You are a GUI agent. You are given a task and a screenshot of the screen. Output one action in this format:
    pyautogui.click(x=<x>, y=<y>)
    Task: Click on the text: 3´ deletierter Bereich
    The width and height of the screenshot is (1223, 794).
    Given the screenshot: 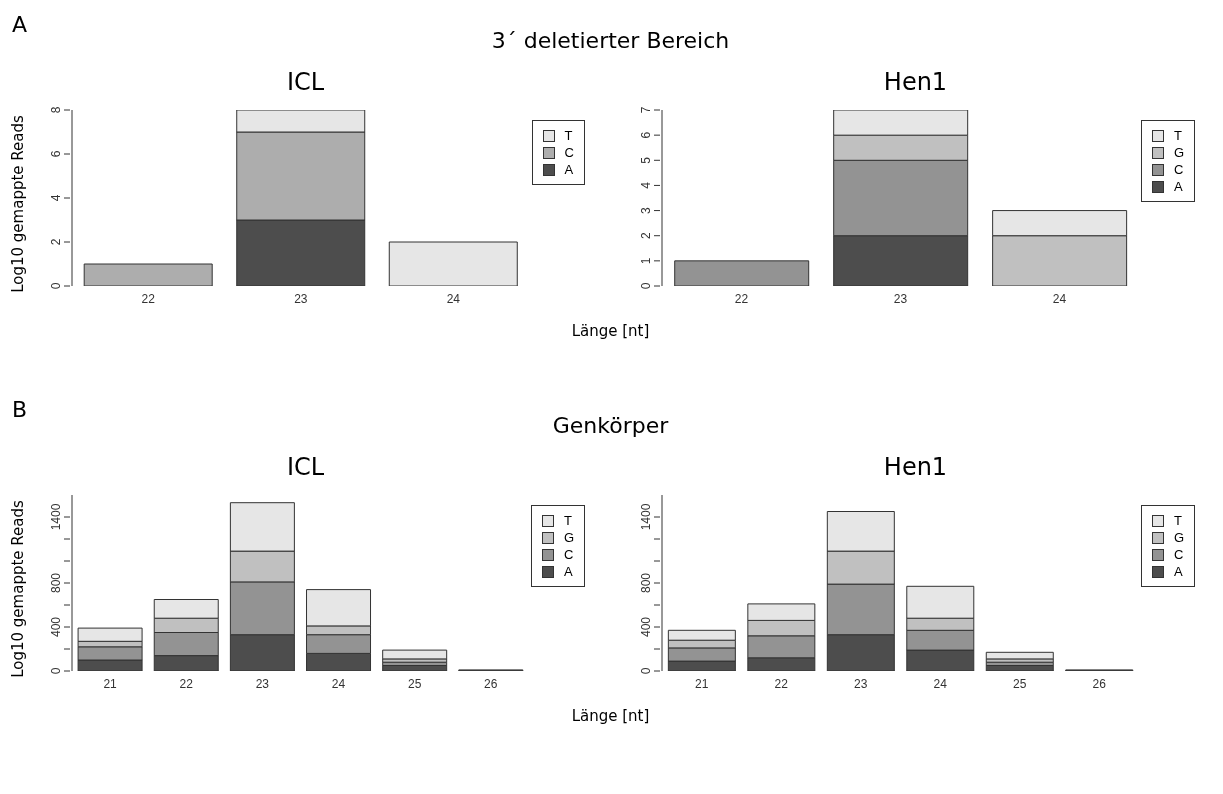 What is the action you would take?
    pyautogui.click(x=610, y=40)
    